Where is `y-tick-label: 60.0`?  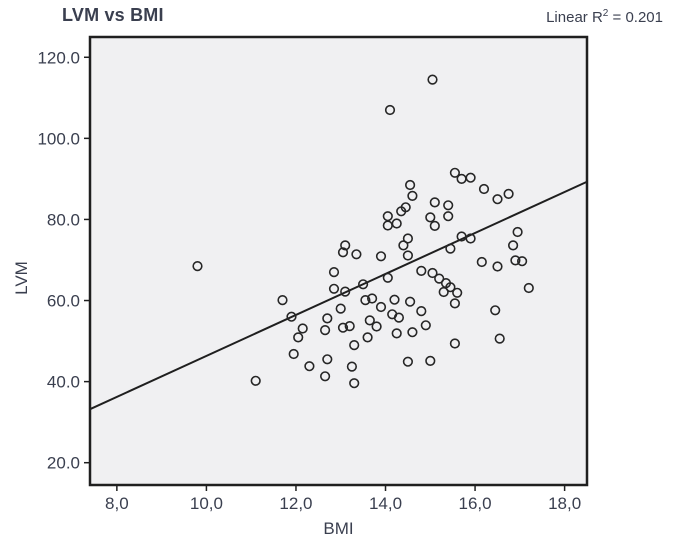
y-tick-label: 60.0 is located at coordinates (63, 301).